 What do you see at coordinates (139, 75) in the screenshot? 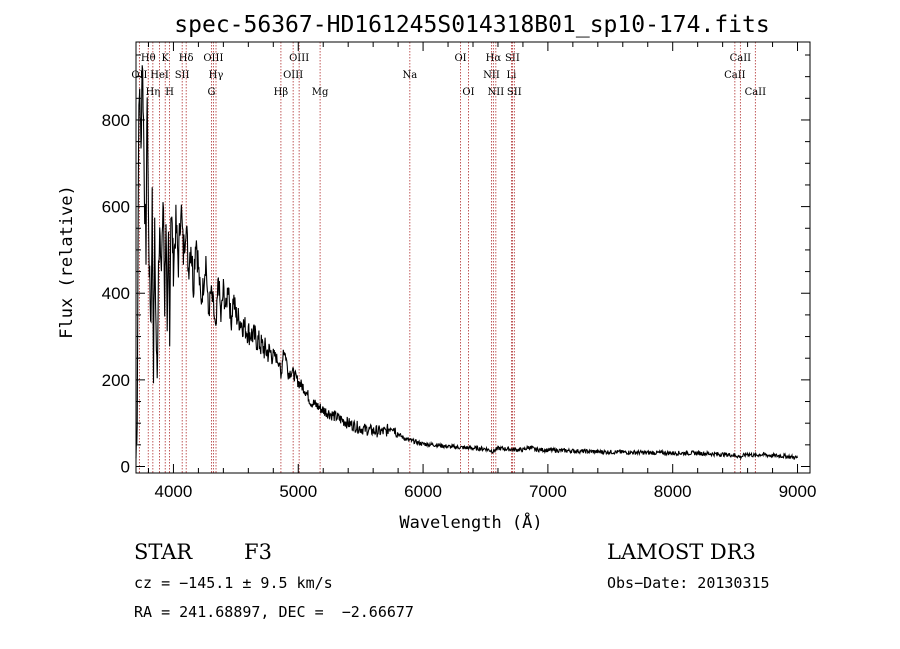
I see `line-marker-label: OII` at bounding box center [139, 75].